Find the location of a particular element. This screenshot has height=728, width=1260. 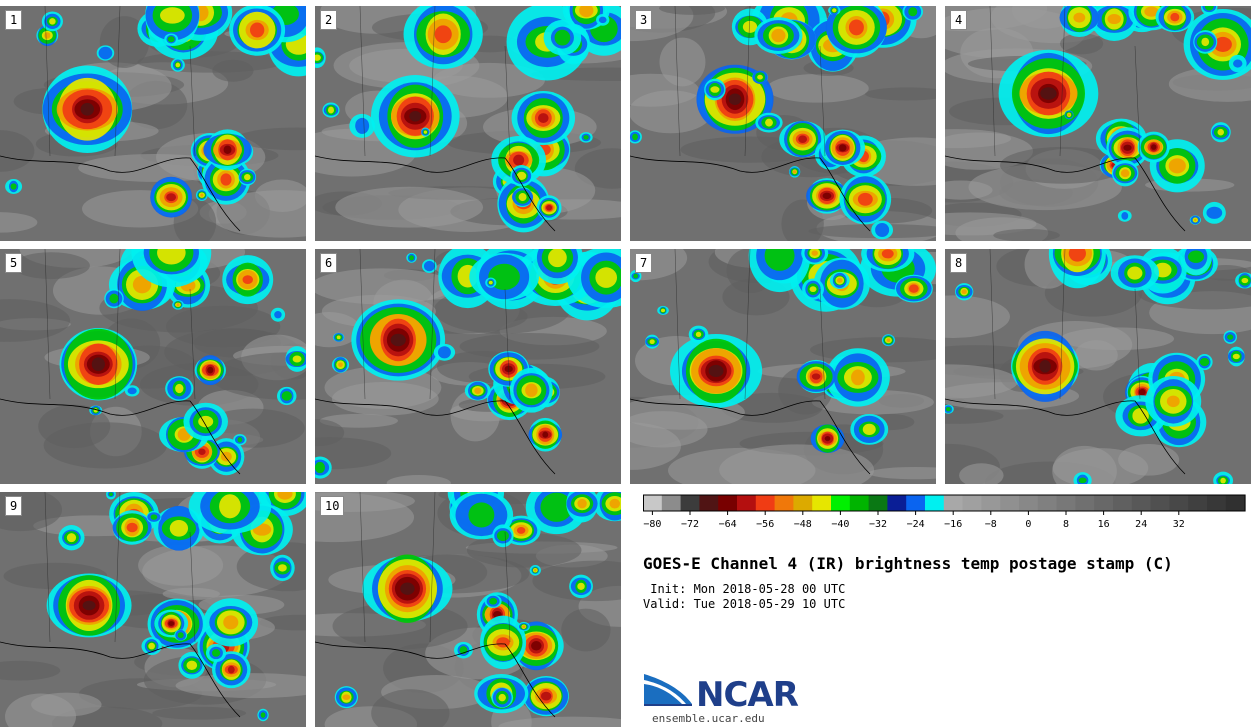

panel-number: 4 is located at coordinates (959, 20).